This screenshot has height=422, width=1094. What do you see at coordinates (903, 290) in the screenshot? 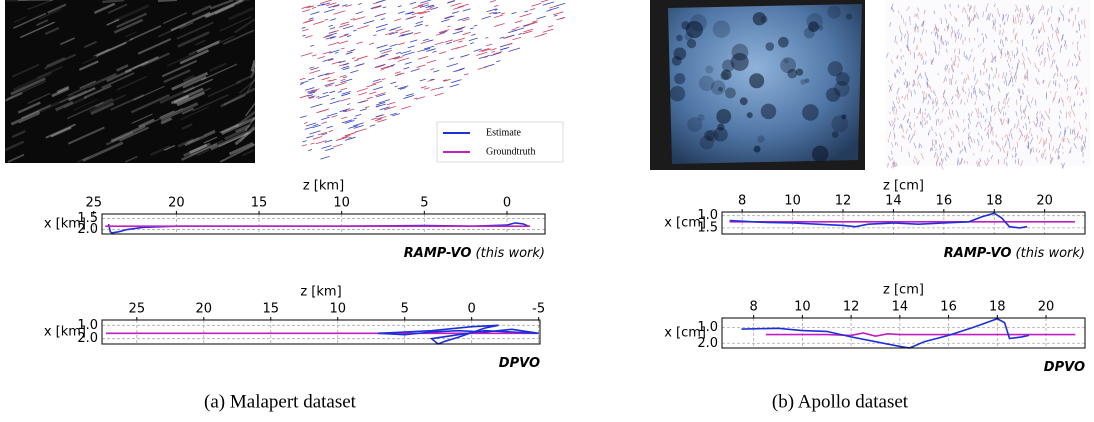
I see `x-axis-label: z [cm]` at bounding box center [903, 290].